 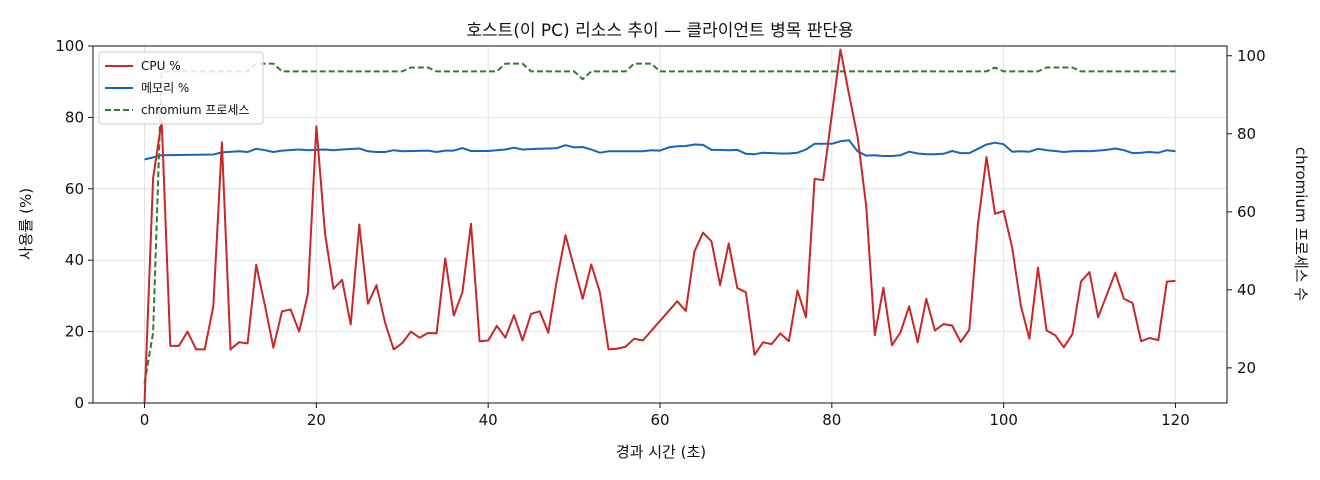 I want to click on legend: CPU % 메모리 % chromium 프로세스, so click(x=181, y=88).